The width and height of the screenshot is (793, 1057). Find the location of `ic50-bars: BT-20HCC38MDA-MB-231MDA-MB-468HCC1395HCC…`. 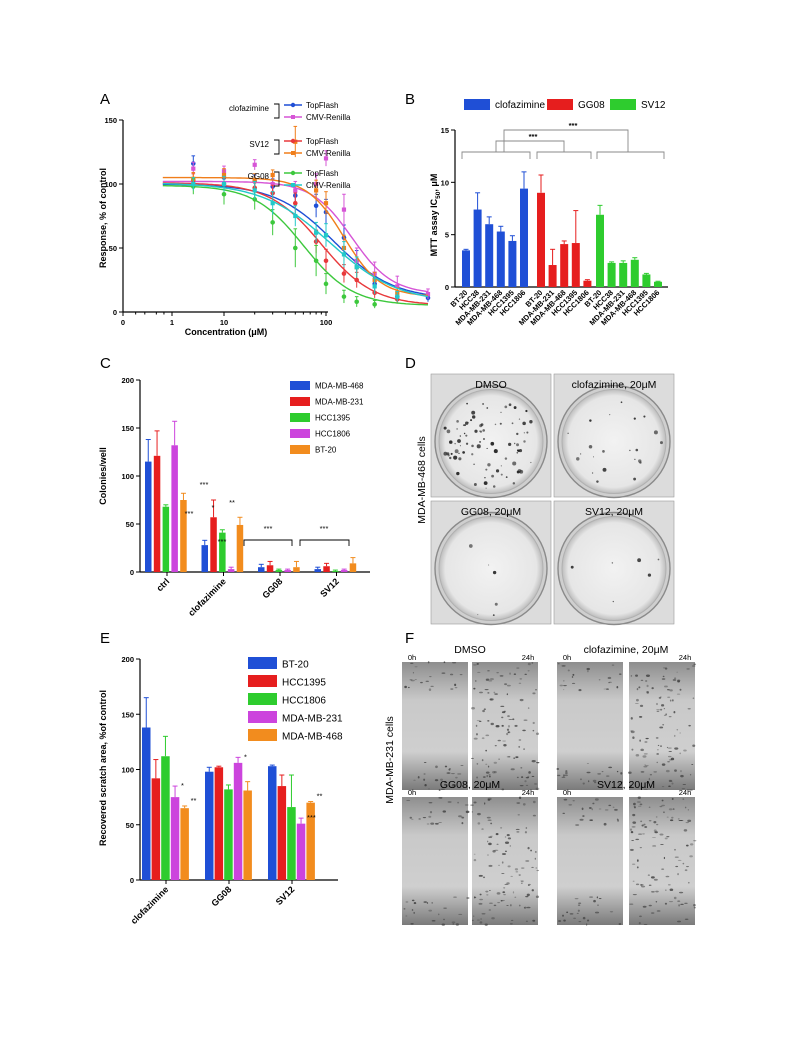

ic50-bars: BT-20HCC38MDA-MB-231MDA-MB-468HCC1395HCC… is located at coordinates (557, 224).